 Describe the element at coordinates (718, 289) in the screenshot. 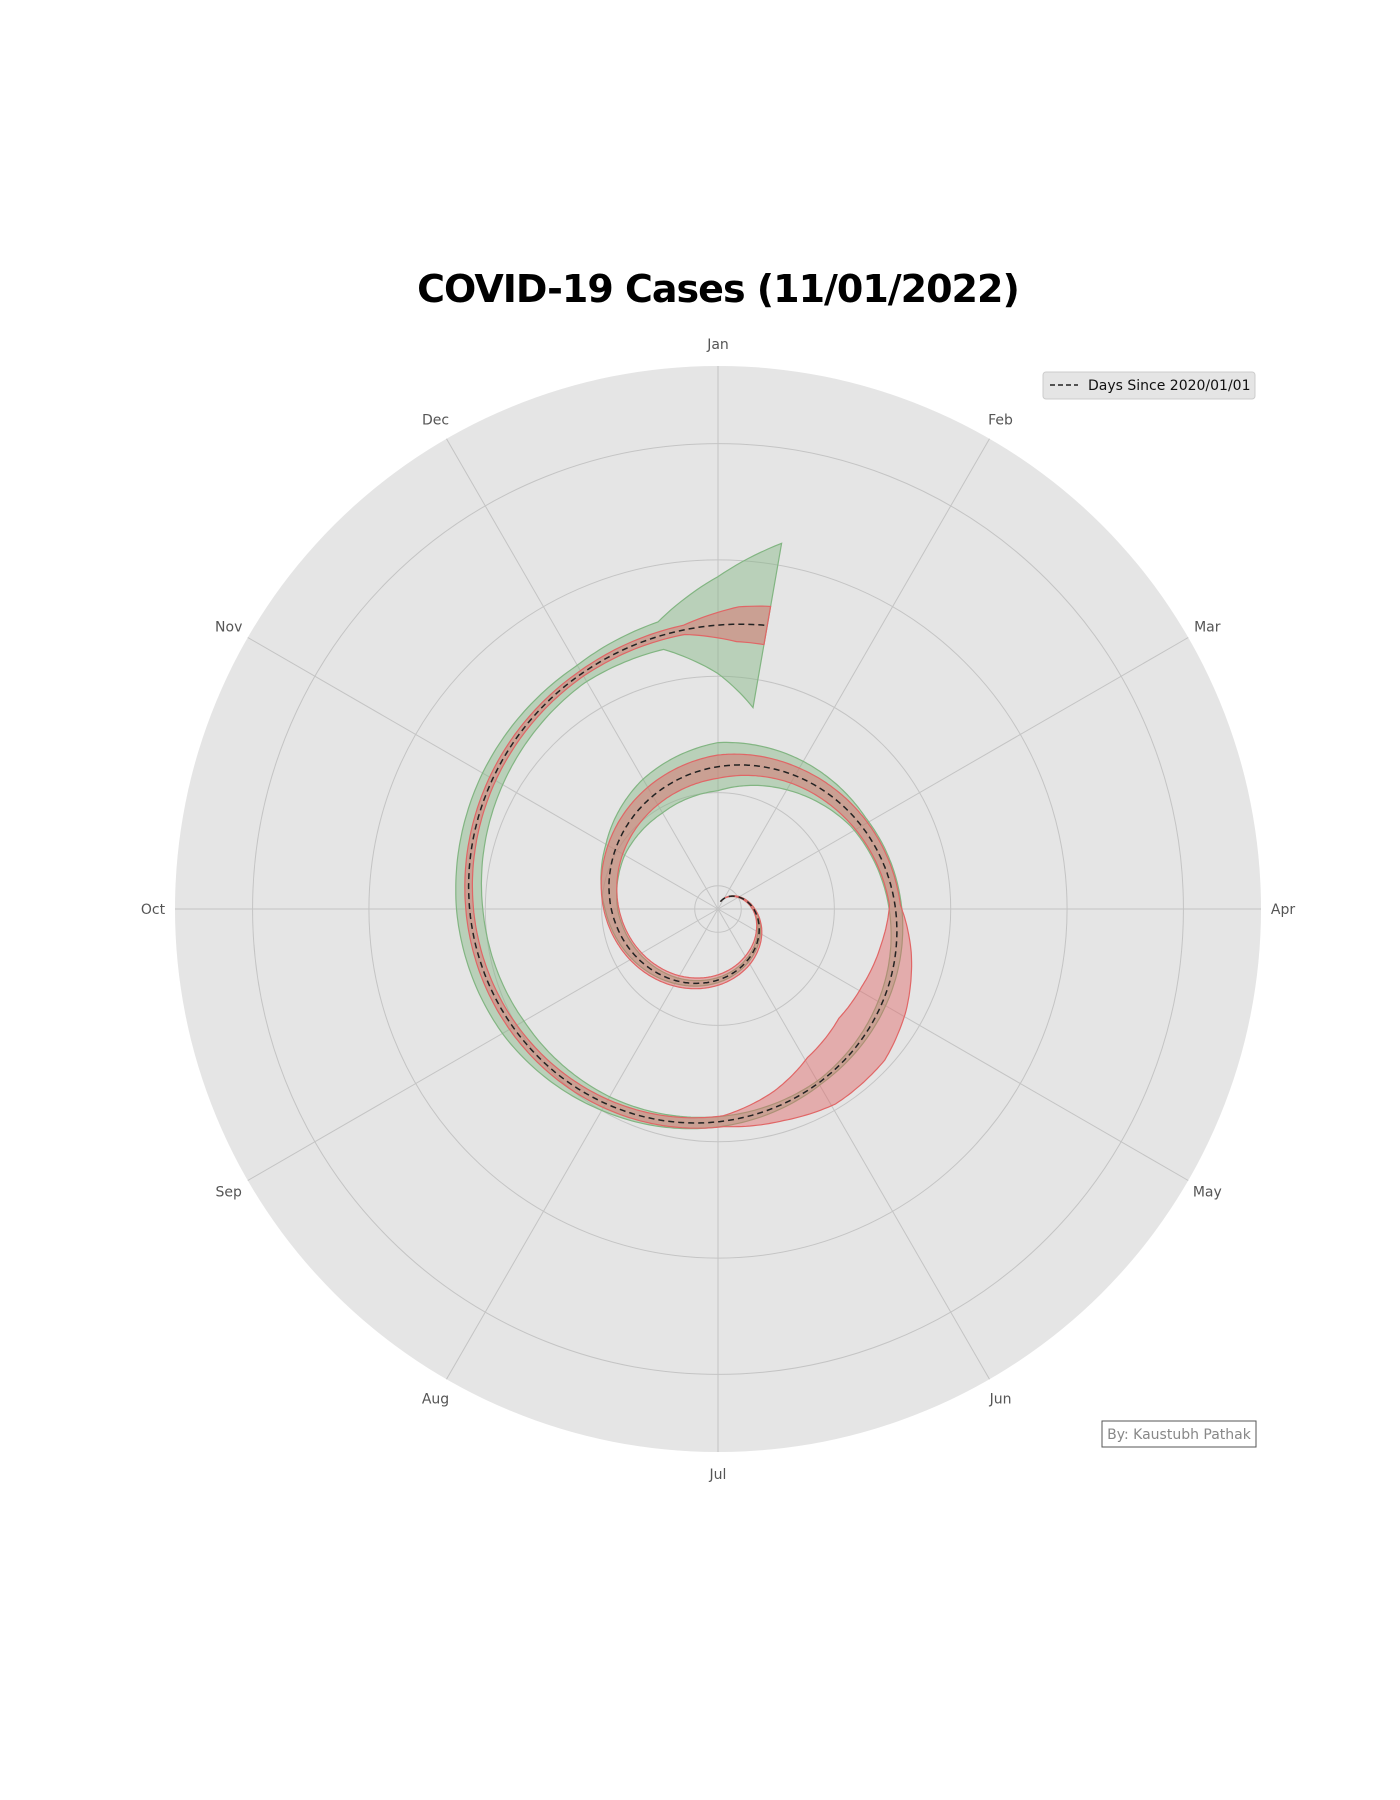

I see `chart-title: COVID-19 Cases (11/01/2022)` at that location.